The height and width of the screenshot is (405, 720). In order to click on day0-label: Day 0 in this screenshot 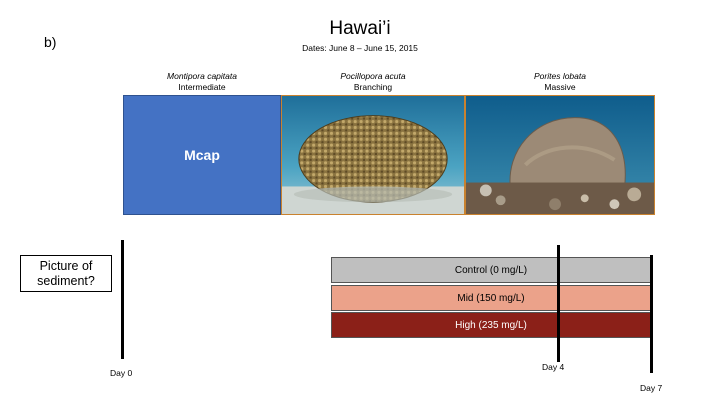, I will do `click(121, 373)`.